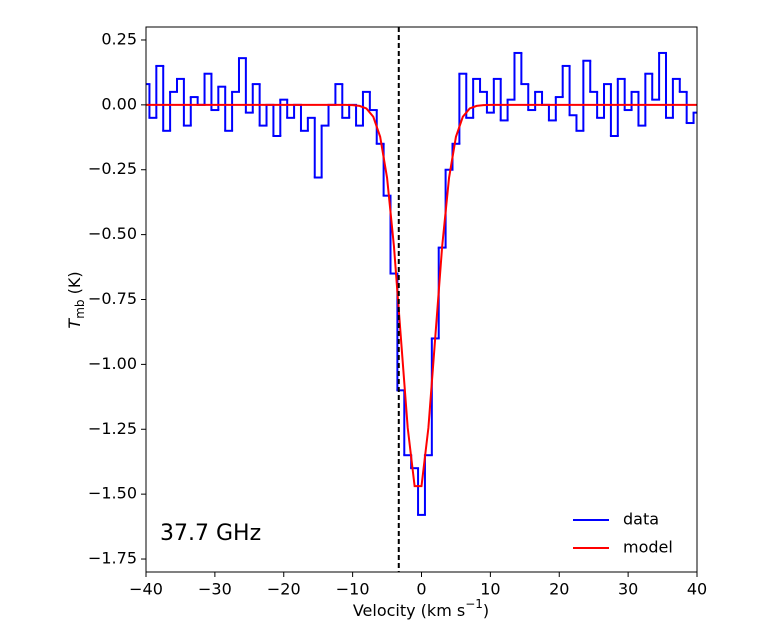 The height and width of the screenshot is (628, 774). What do you see at coordinates (112, 363) in the screenshot?
I see `y-tick-label: −1.00` at bounding box center [112, 363].